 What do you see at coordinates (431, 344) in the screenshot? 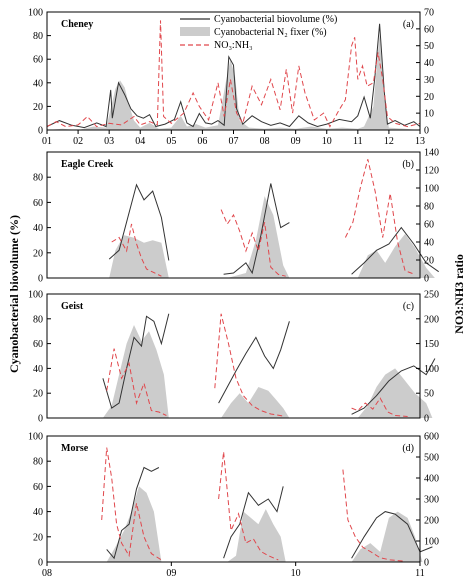
I see `y2-tick-label: 150` at bounding box center [431, 344].